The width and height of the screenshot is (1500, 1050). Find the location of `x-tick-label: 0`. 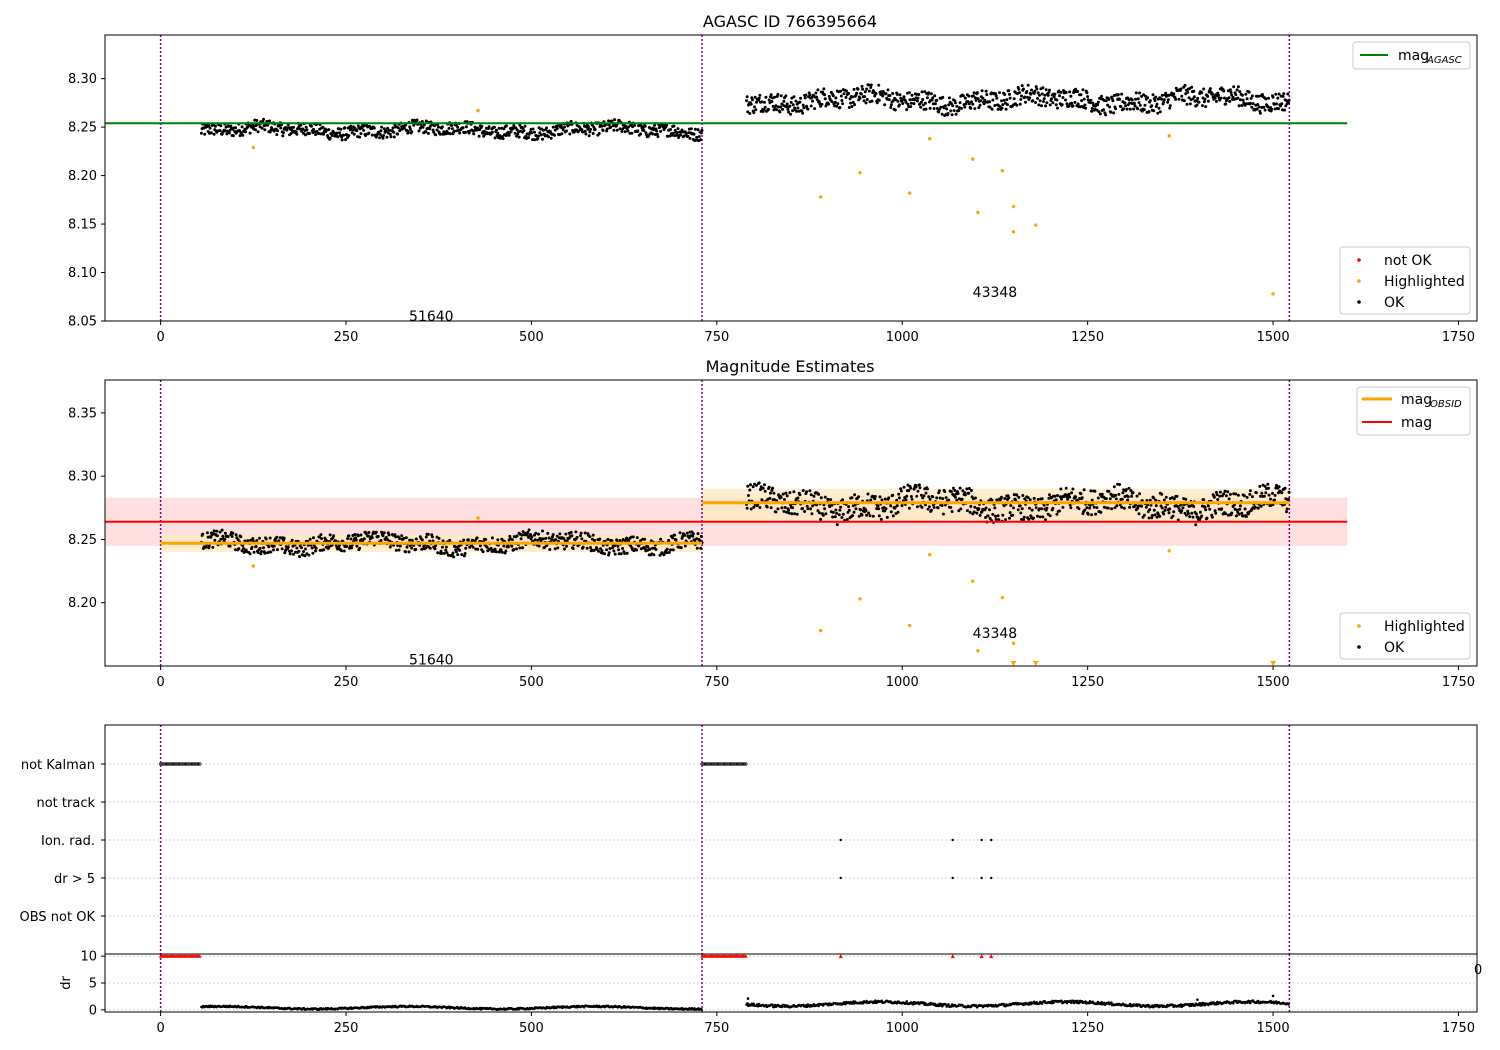

x-tick-label: 0 is located at coordinates (160, 682).